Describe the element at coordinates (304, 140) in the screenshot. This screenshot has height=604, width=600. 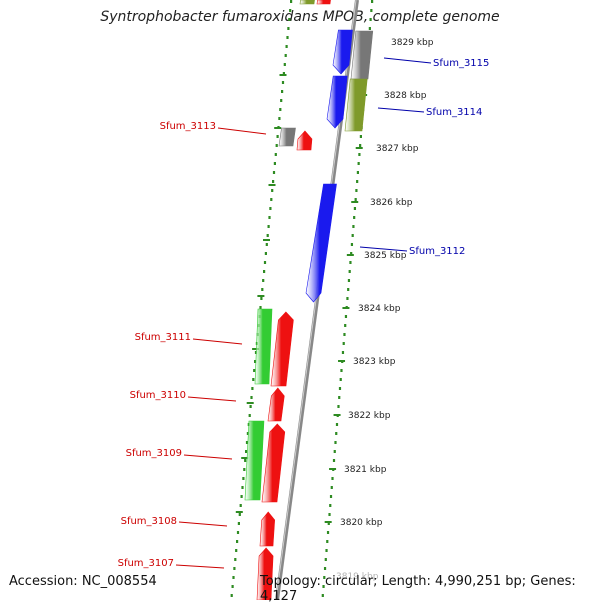
I see `feature-sfum3113-red` at that location.